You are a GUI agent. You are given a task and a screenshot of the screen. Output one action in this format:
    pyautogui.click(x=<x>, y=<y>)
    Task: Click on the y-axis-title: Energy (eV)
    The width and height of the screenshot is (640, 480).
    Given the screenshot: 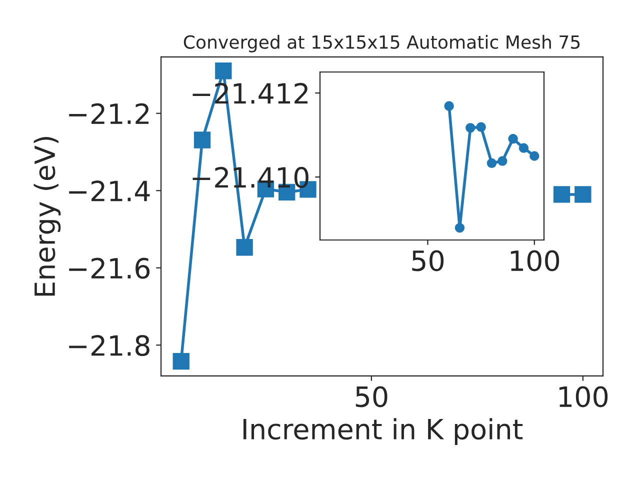 What is the action you would take?
    pyautogui.click(x=47, y=216)
    